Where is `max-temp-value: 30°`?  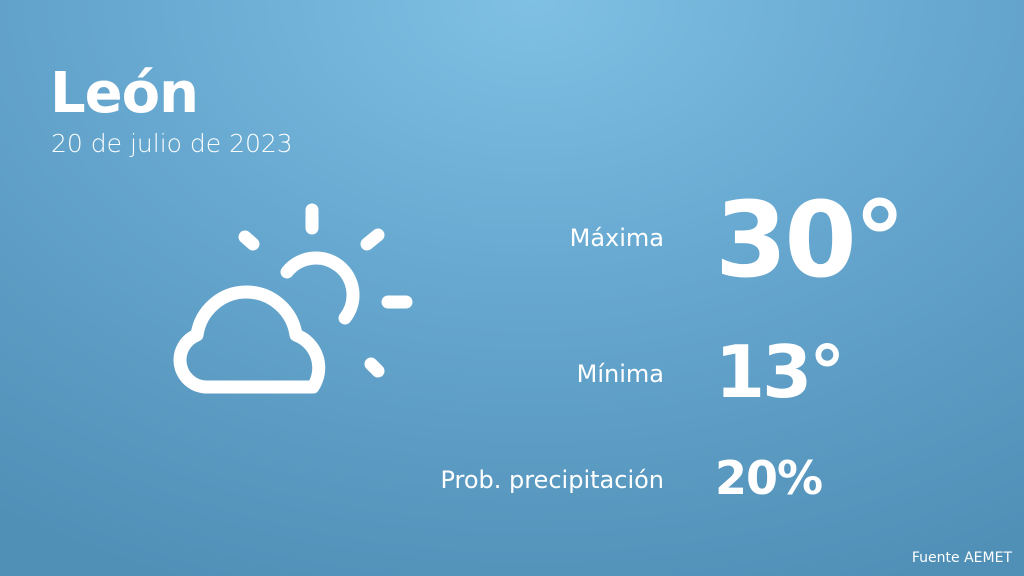
max-temp-value: 30° is located at coordinates (810, 240).